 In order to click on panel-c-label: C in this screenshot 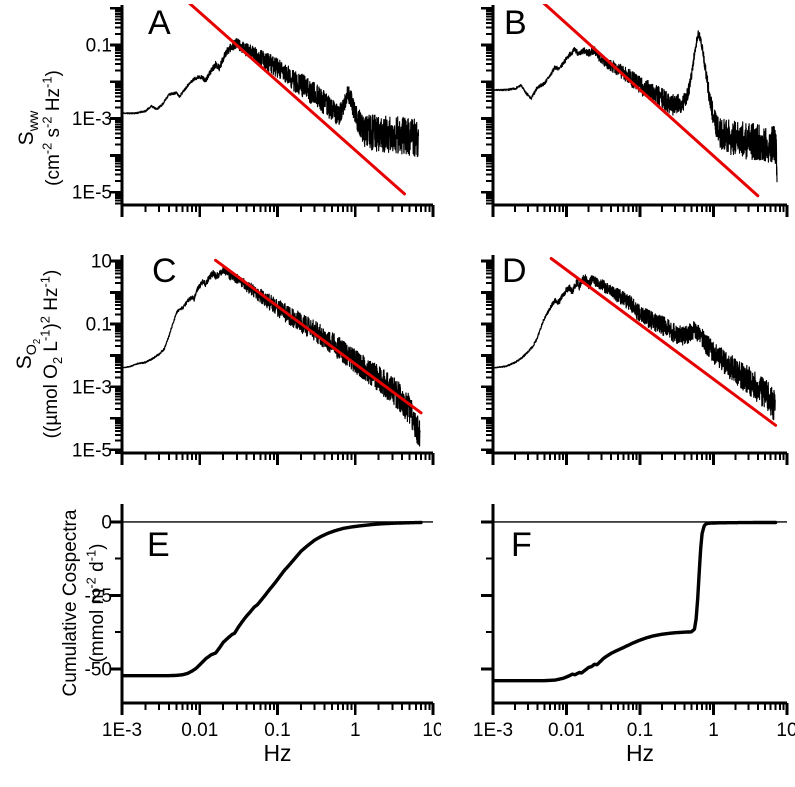, I will do `click(164, 271)`.